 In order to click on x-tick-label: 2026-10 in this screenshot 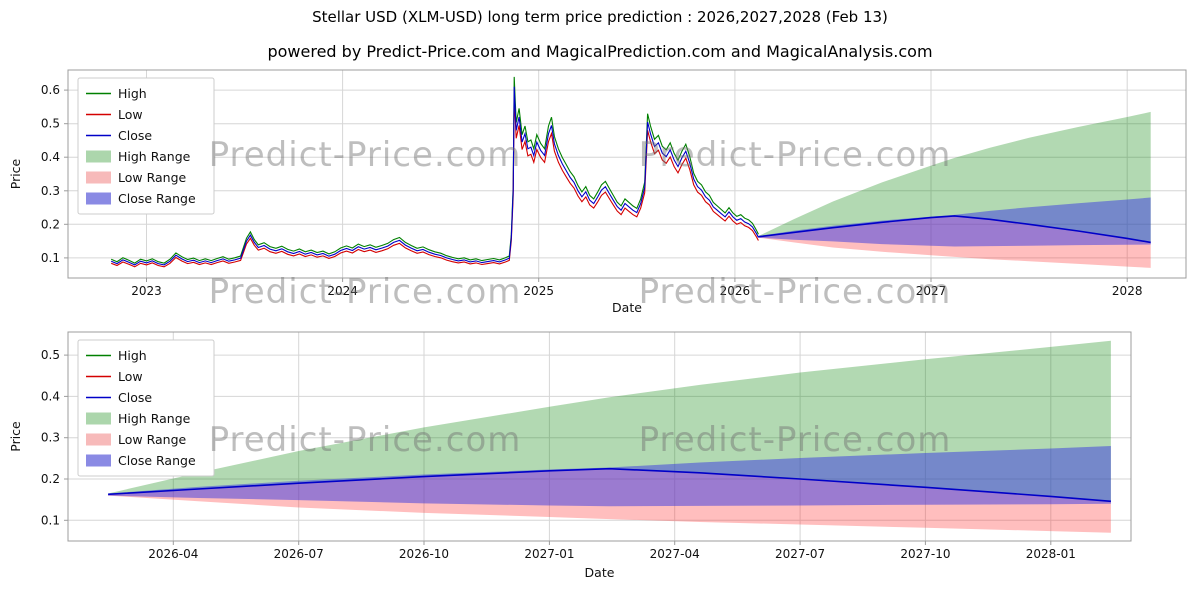, I will do `click(424, 554)`.